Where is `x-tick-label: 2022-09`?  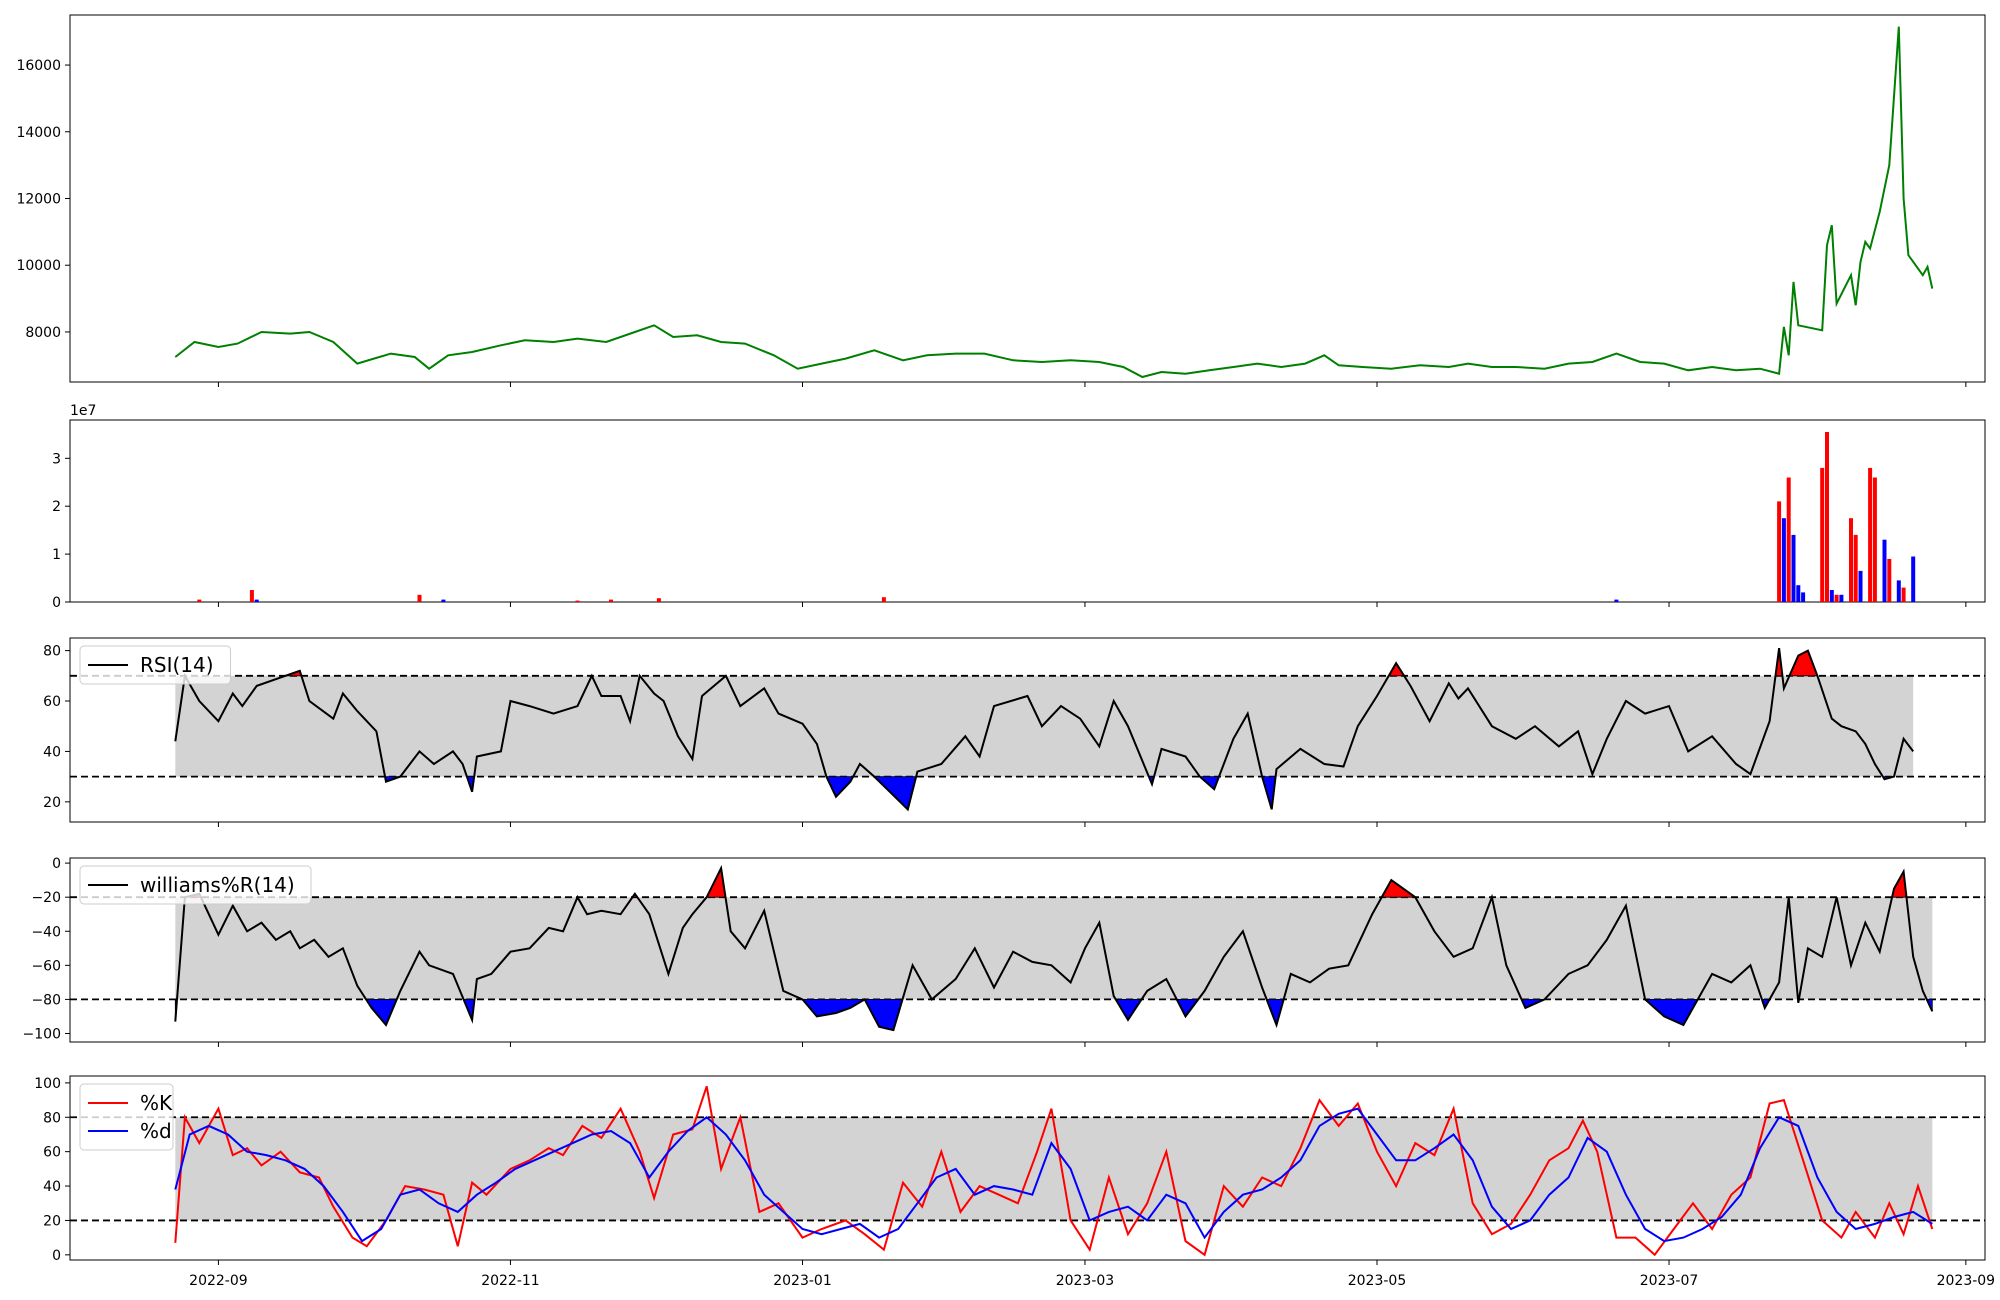
x-tick-label: 2022-09 is located at coordinates (218, 1281).